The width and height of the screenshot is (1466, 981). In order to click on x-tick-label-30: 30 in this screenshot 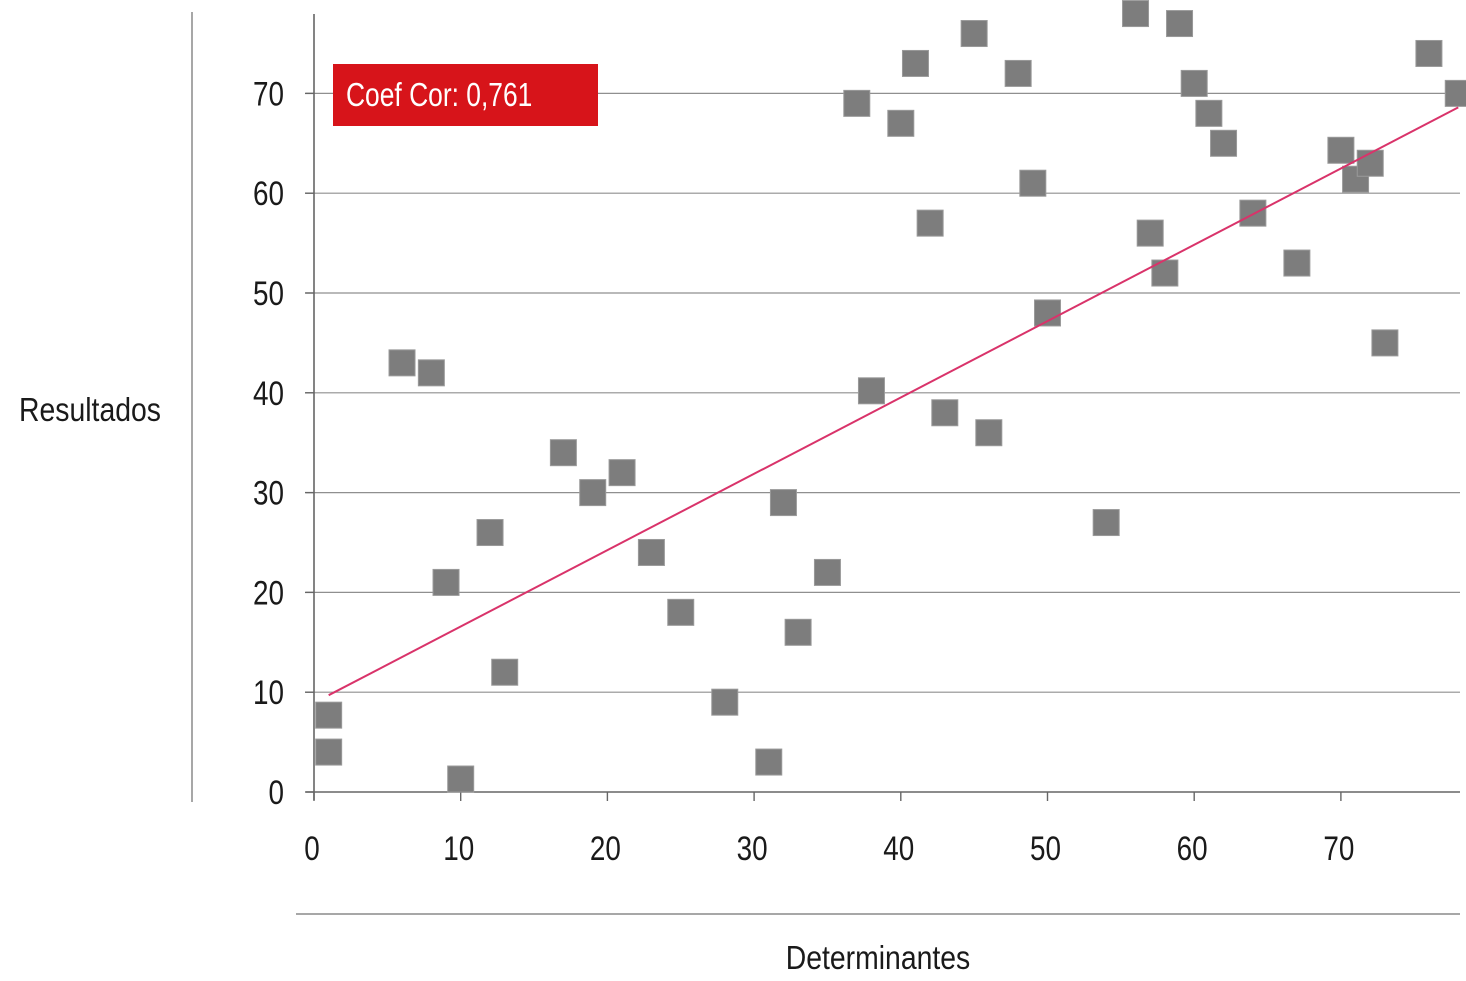, I will do `click(752, 848)`.